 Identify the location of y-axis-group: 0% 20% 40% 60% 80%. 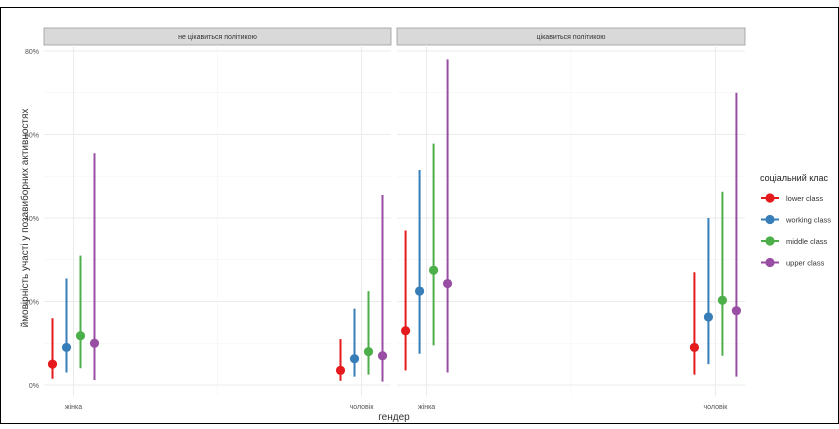
(32, 219).